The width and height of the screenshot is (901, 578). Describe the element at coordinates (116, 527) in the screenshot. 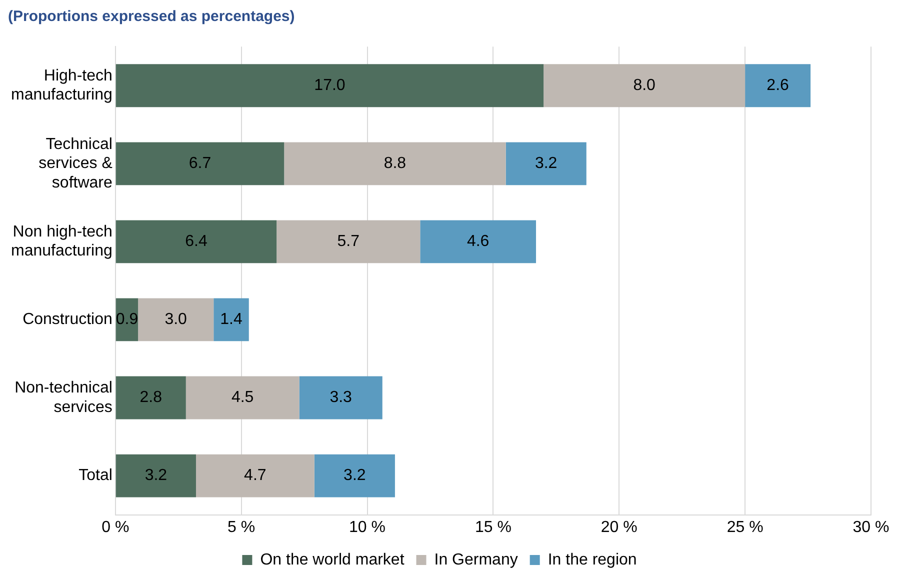

I see `x-tick-label: 0 %` at that location.